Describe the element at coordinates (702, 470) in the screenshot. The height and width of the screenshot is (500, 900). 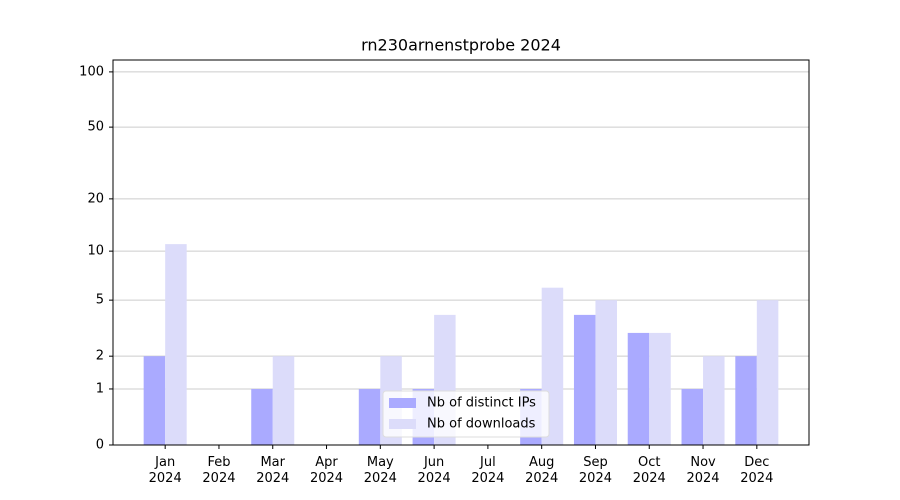
I see `x-tick-label: Nov 2024` at that location.